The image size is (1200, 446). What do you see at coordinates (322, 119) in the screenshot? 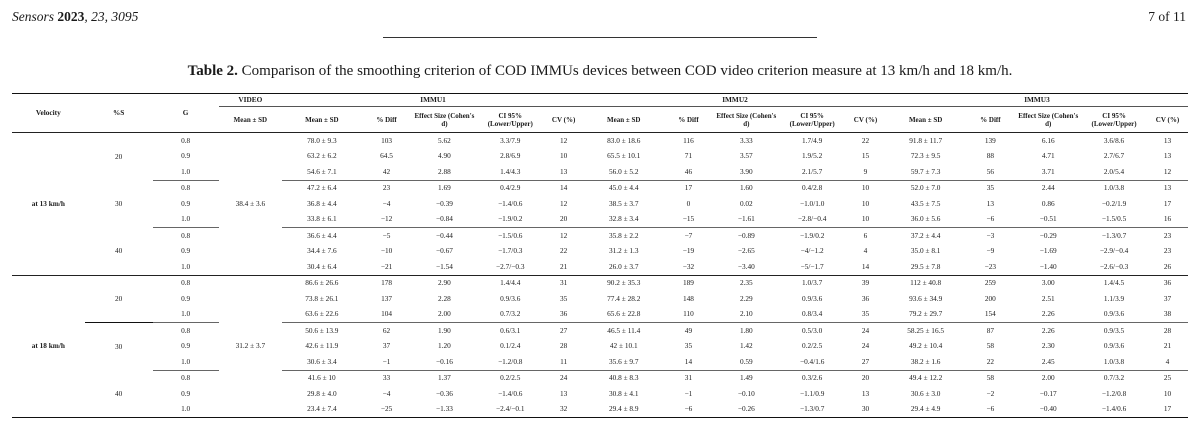
I see `col-immu1-mean: Mean ± SD` at bounding box center [322, 119].